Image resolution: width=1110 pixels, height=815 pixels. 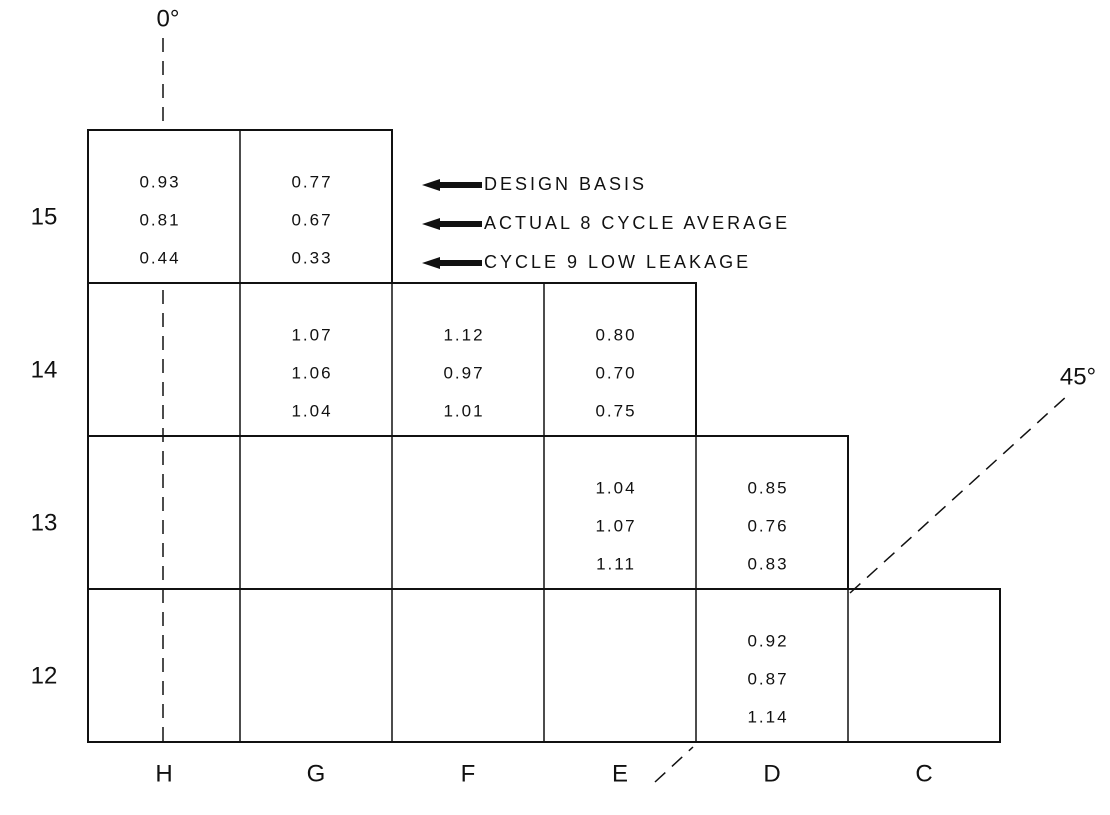 I want to click on cell-value: 0.77, so click(x=311, y=181).